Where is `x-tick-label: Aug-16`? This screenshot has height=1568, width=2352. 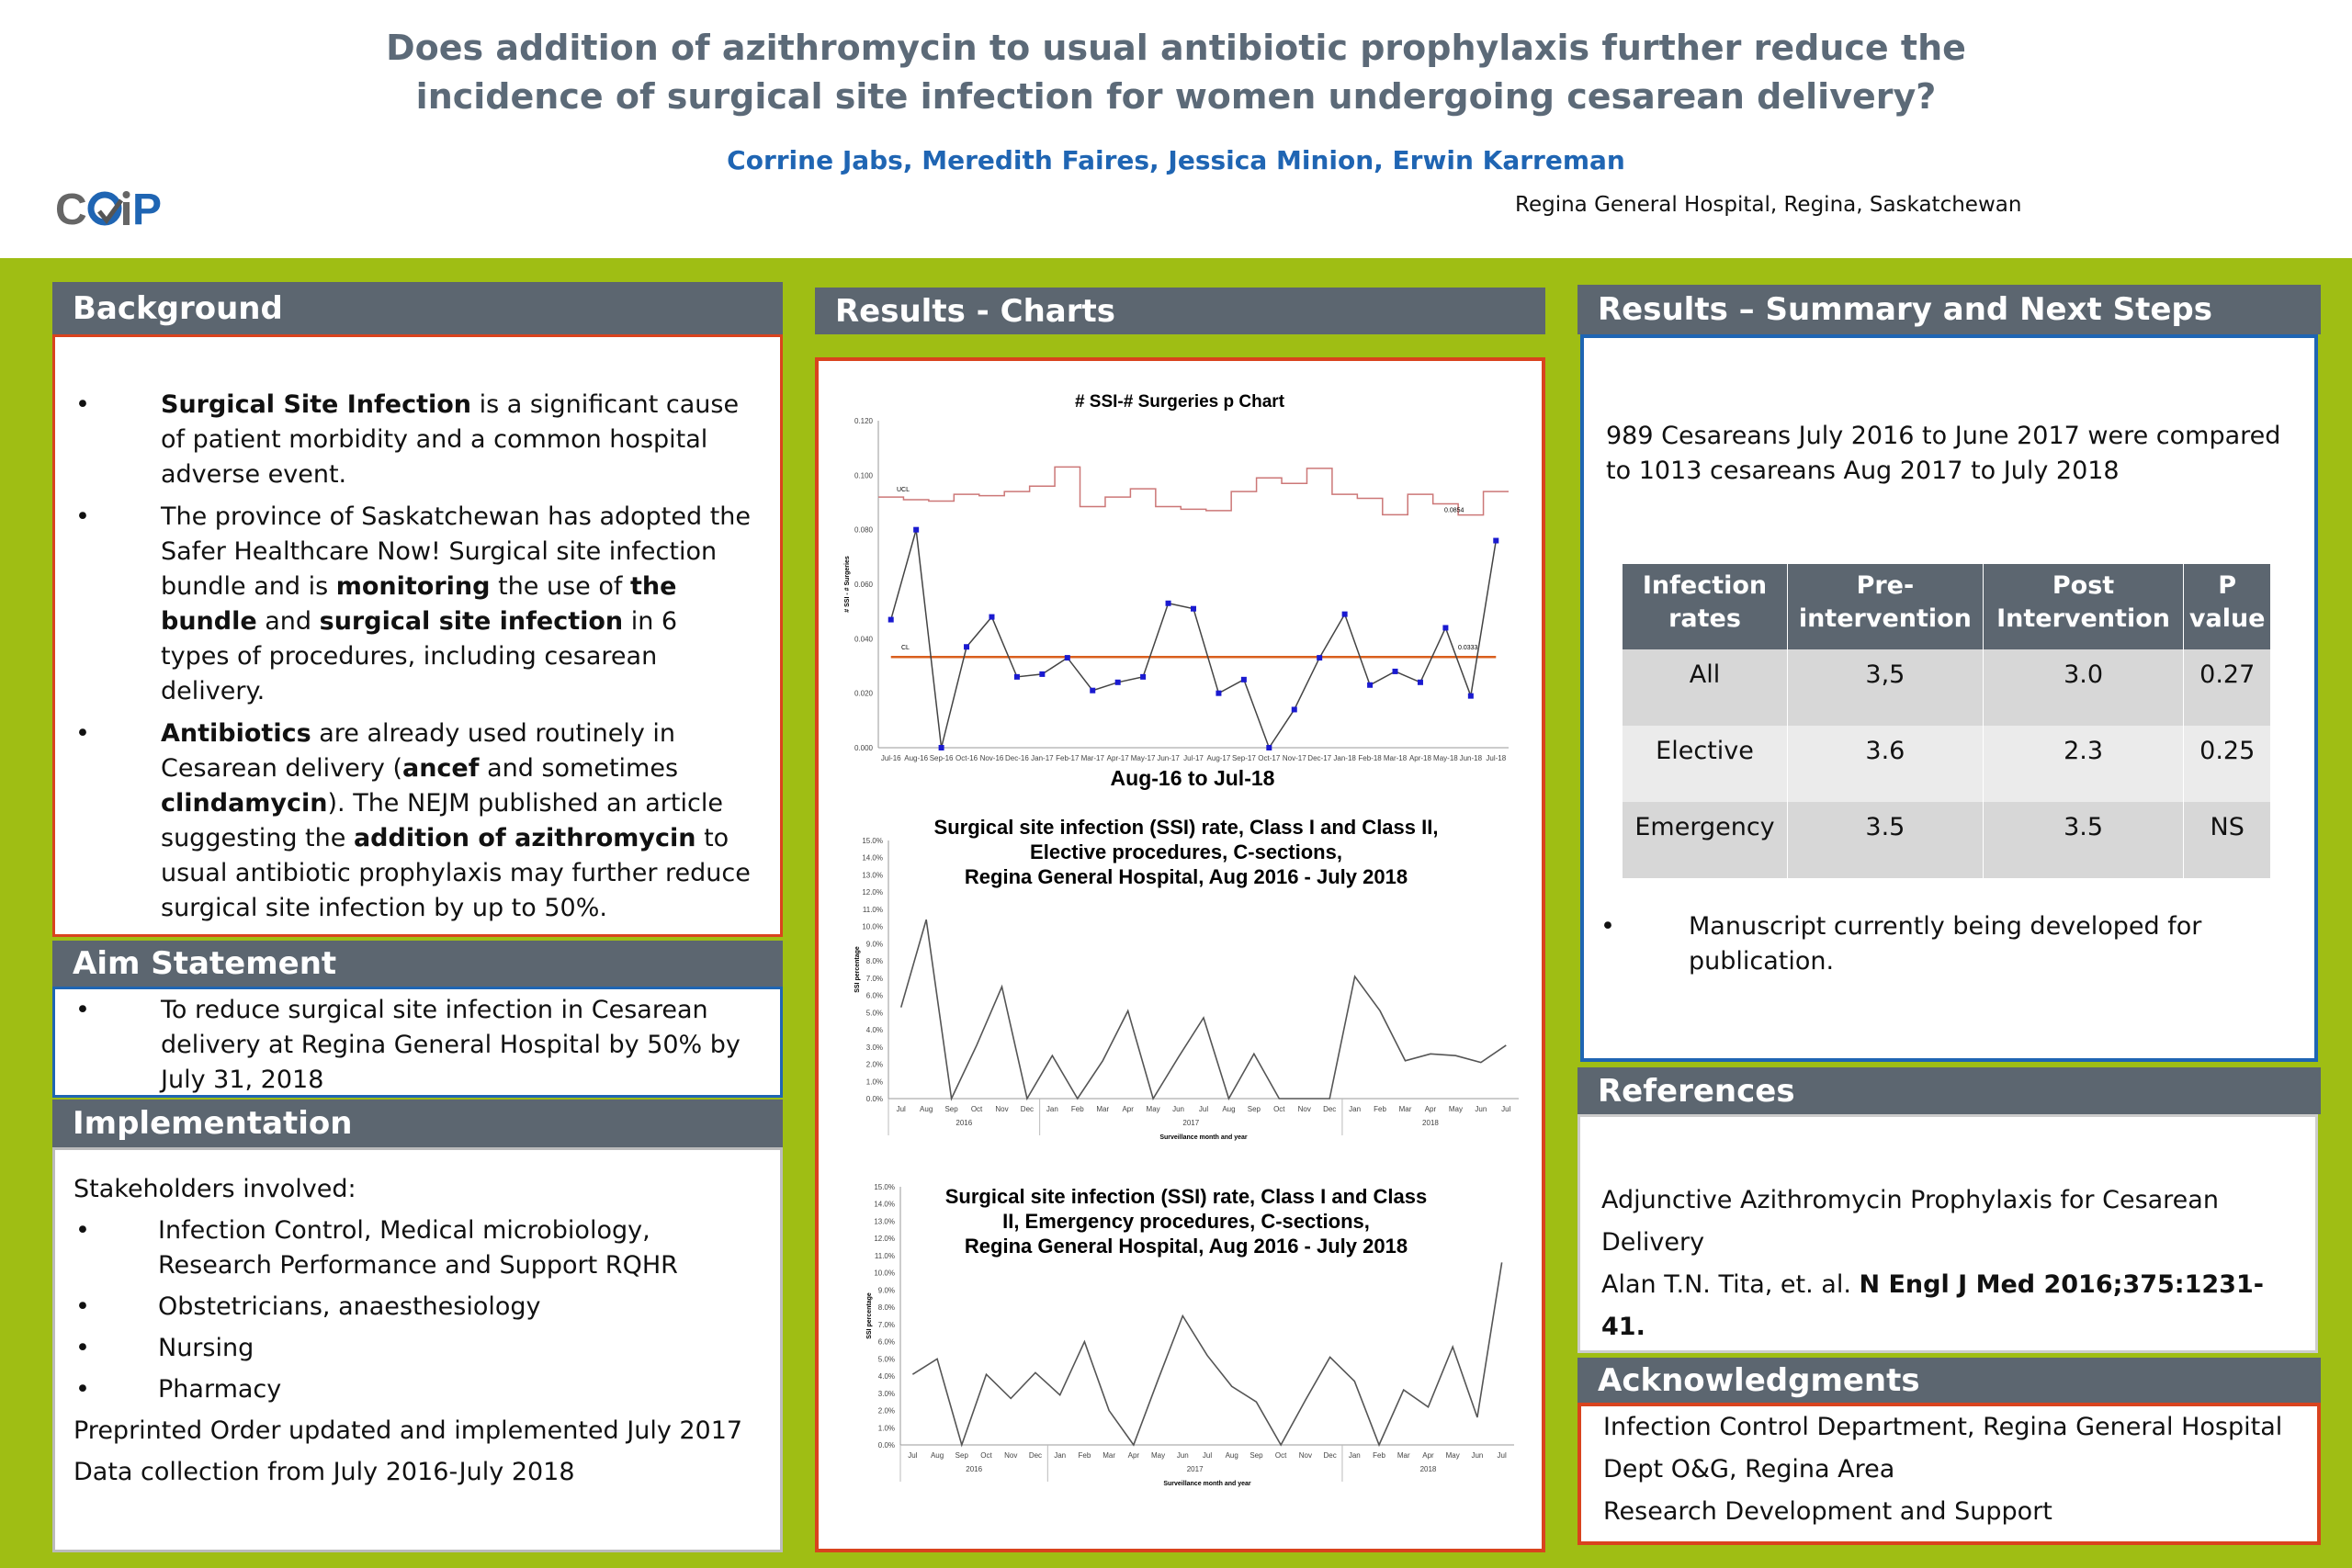
x-tick-label: Aug-16 is located at coordinates (916, 758).